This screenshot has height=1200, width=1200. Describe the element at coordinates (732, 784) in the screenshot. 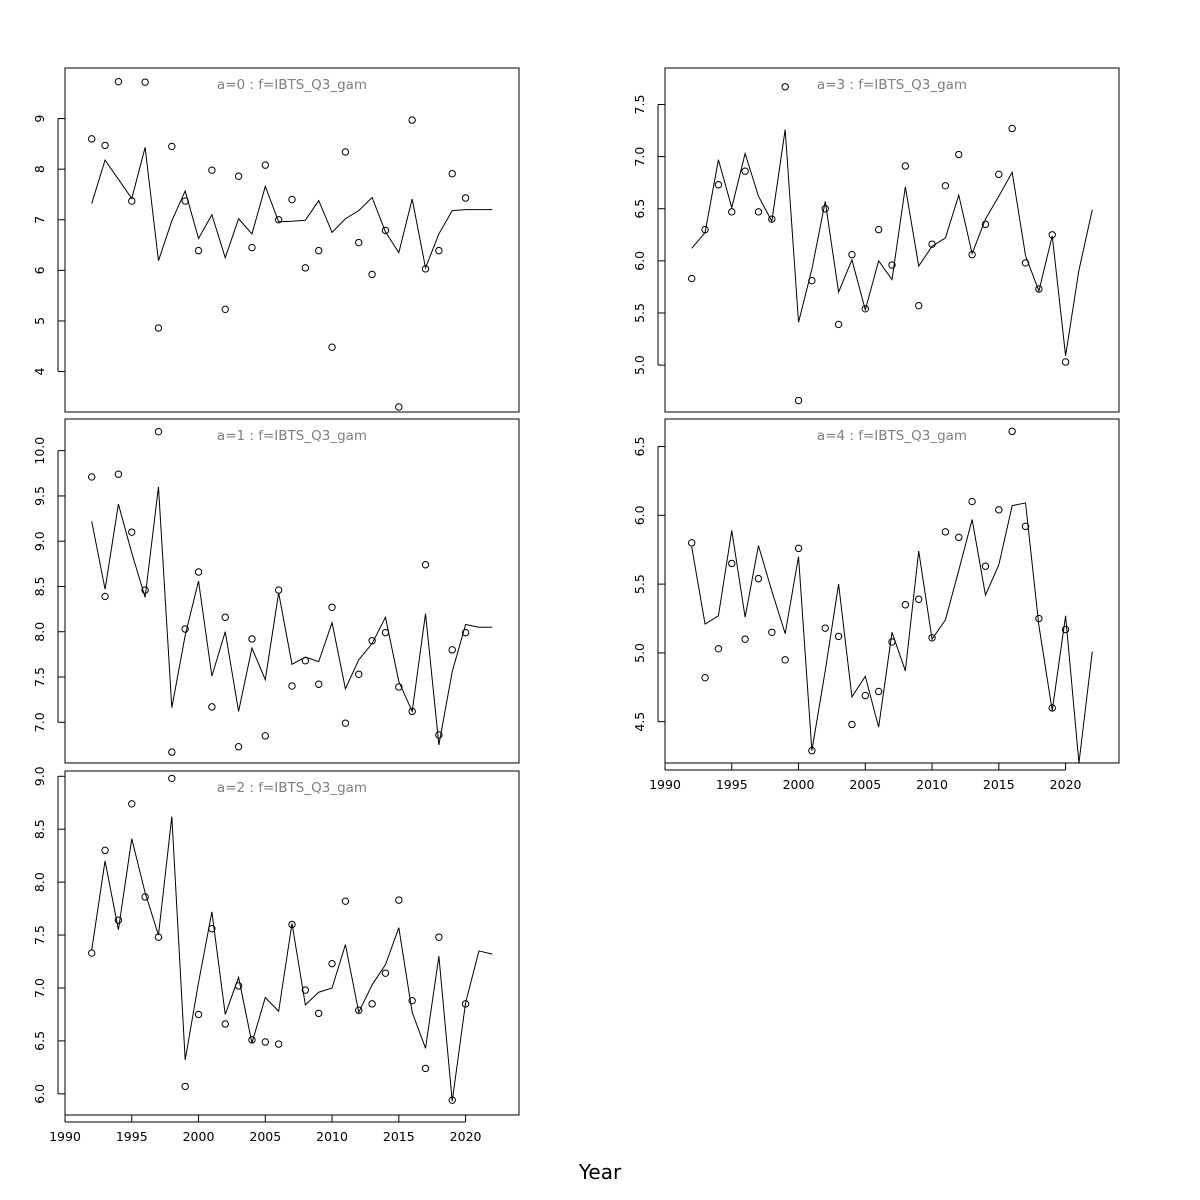

I see `x-tick-label: 1995` at that location.